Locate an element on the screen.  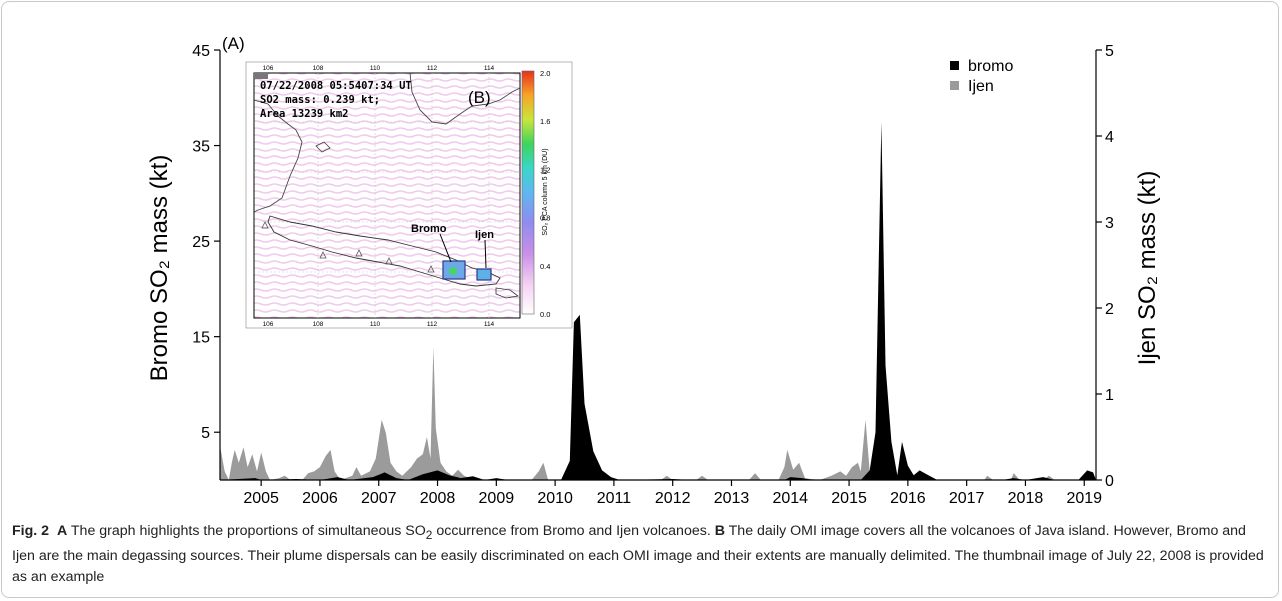
x-tick-label: 2018 is located at coordinates (1026, 498).